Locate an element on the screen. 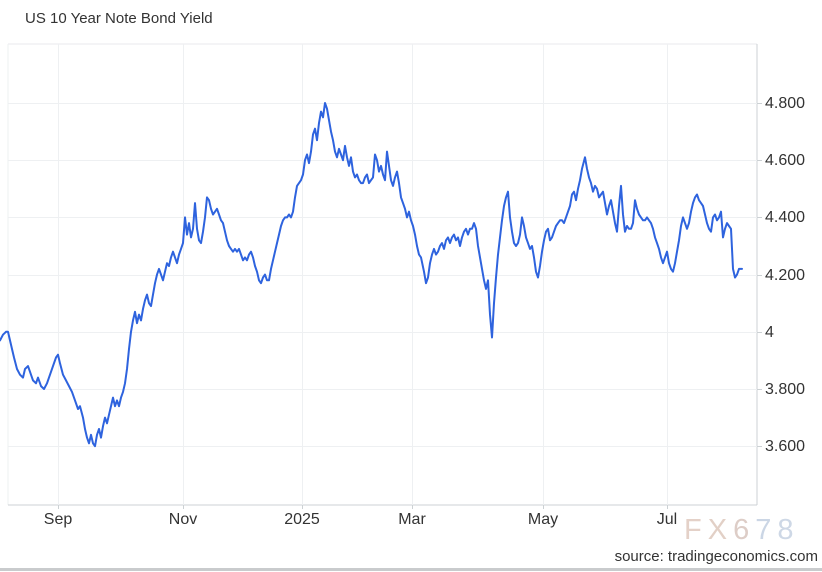  watermark-letter: 8 is located at coordinates (788, 530).